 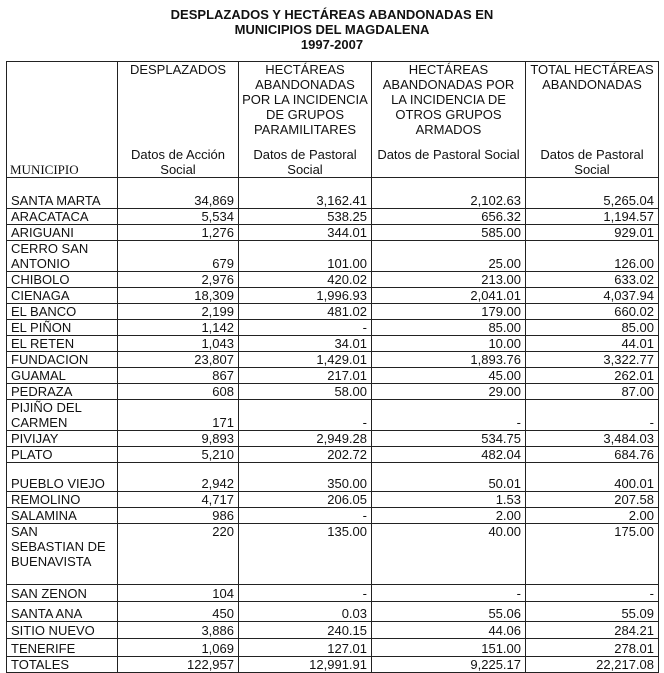 What do you see at coordinates (178, 454) in the screenshot?
I see `value-cell: 5,210` at bounding box center [178, 454].